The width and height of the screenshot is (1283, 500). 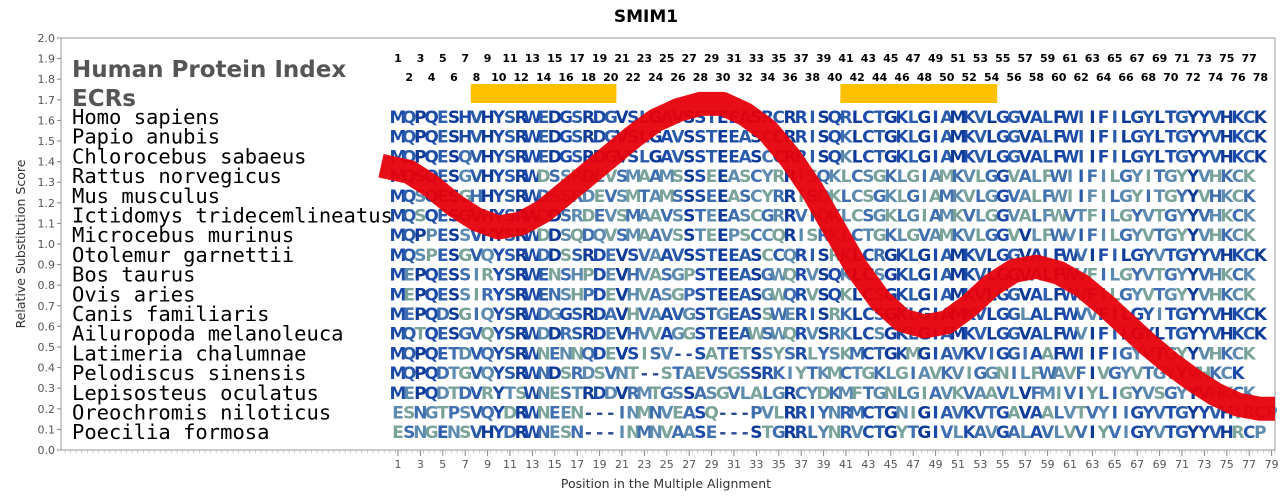 What do you see at coordinates (611, 77) in the screenshot?
I see `top-tick-even: 20` at bounding box center [611, 77].